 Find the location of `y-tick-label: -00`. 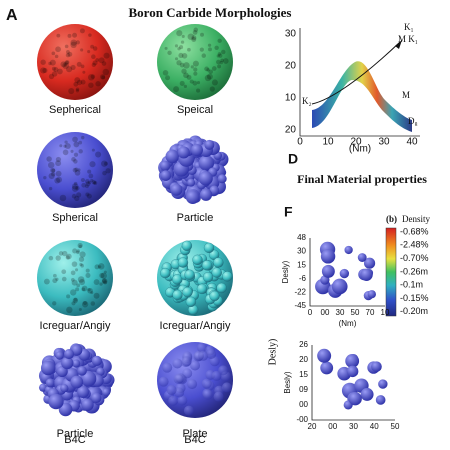

y-tick-label: -00 is located at coordinates (302, 419).